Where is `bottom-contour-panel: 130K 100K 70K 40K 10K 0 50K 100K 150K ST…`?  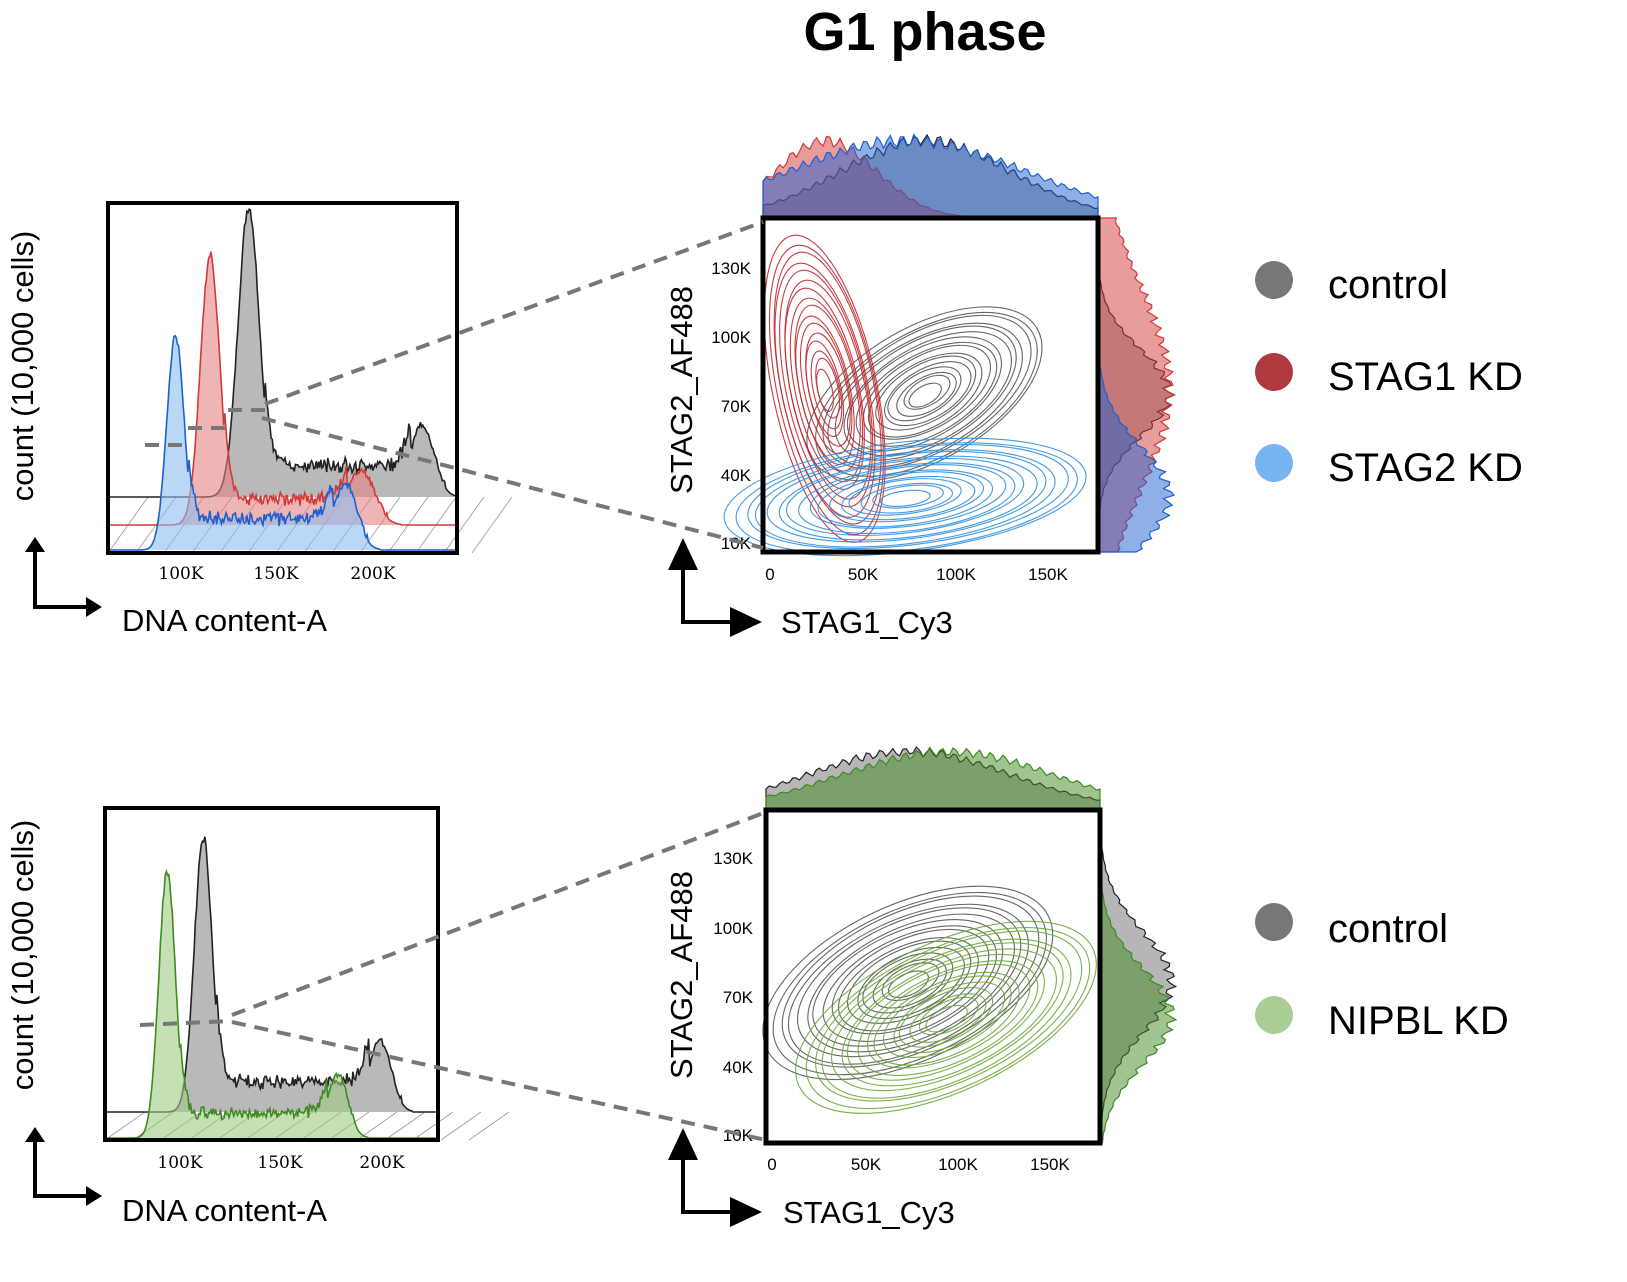 bottom-contour-panel: 130K 100K 70K 40K 10K 0 50K 100K 150K ST… is located at coordinates (921, 988).